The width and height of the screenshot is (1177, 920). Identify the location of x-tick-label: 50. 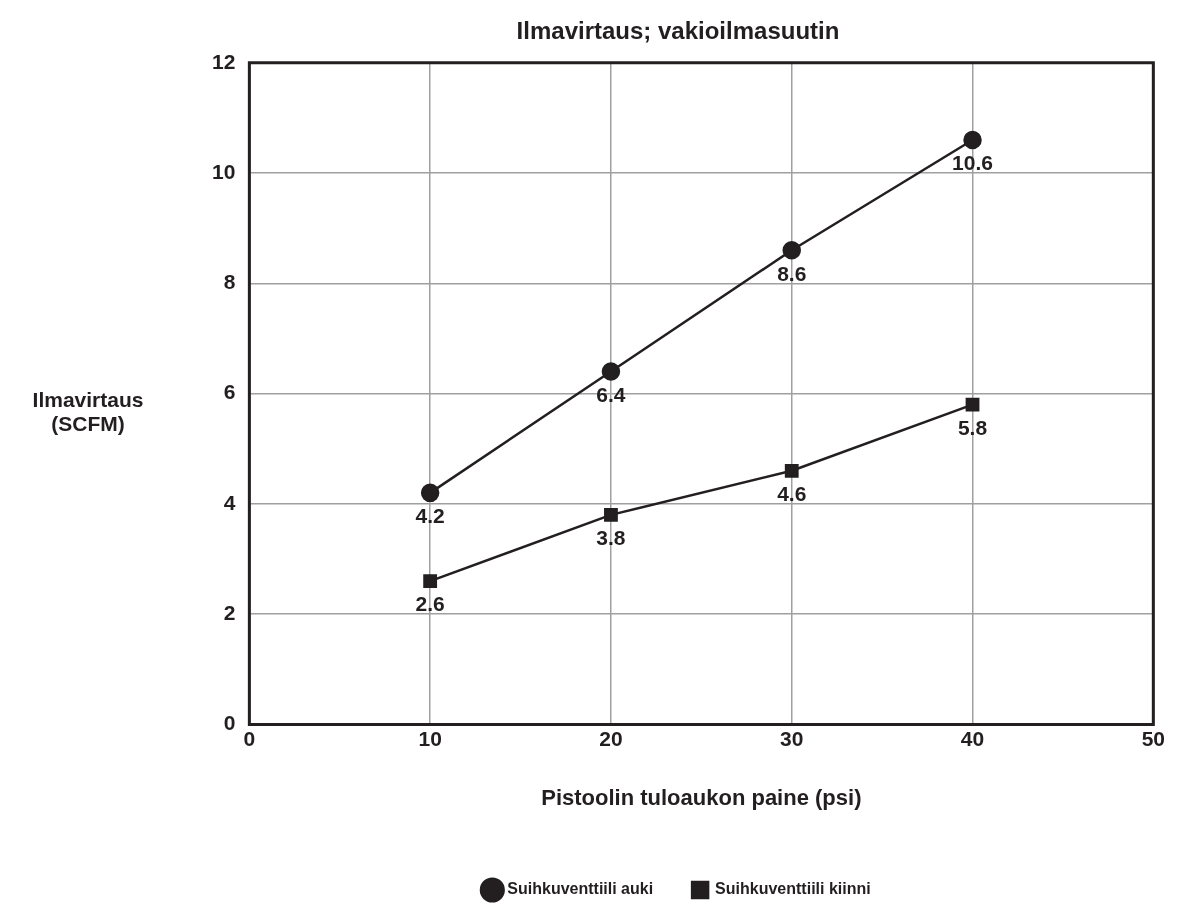
(1153, 738).